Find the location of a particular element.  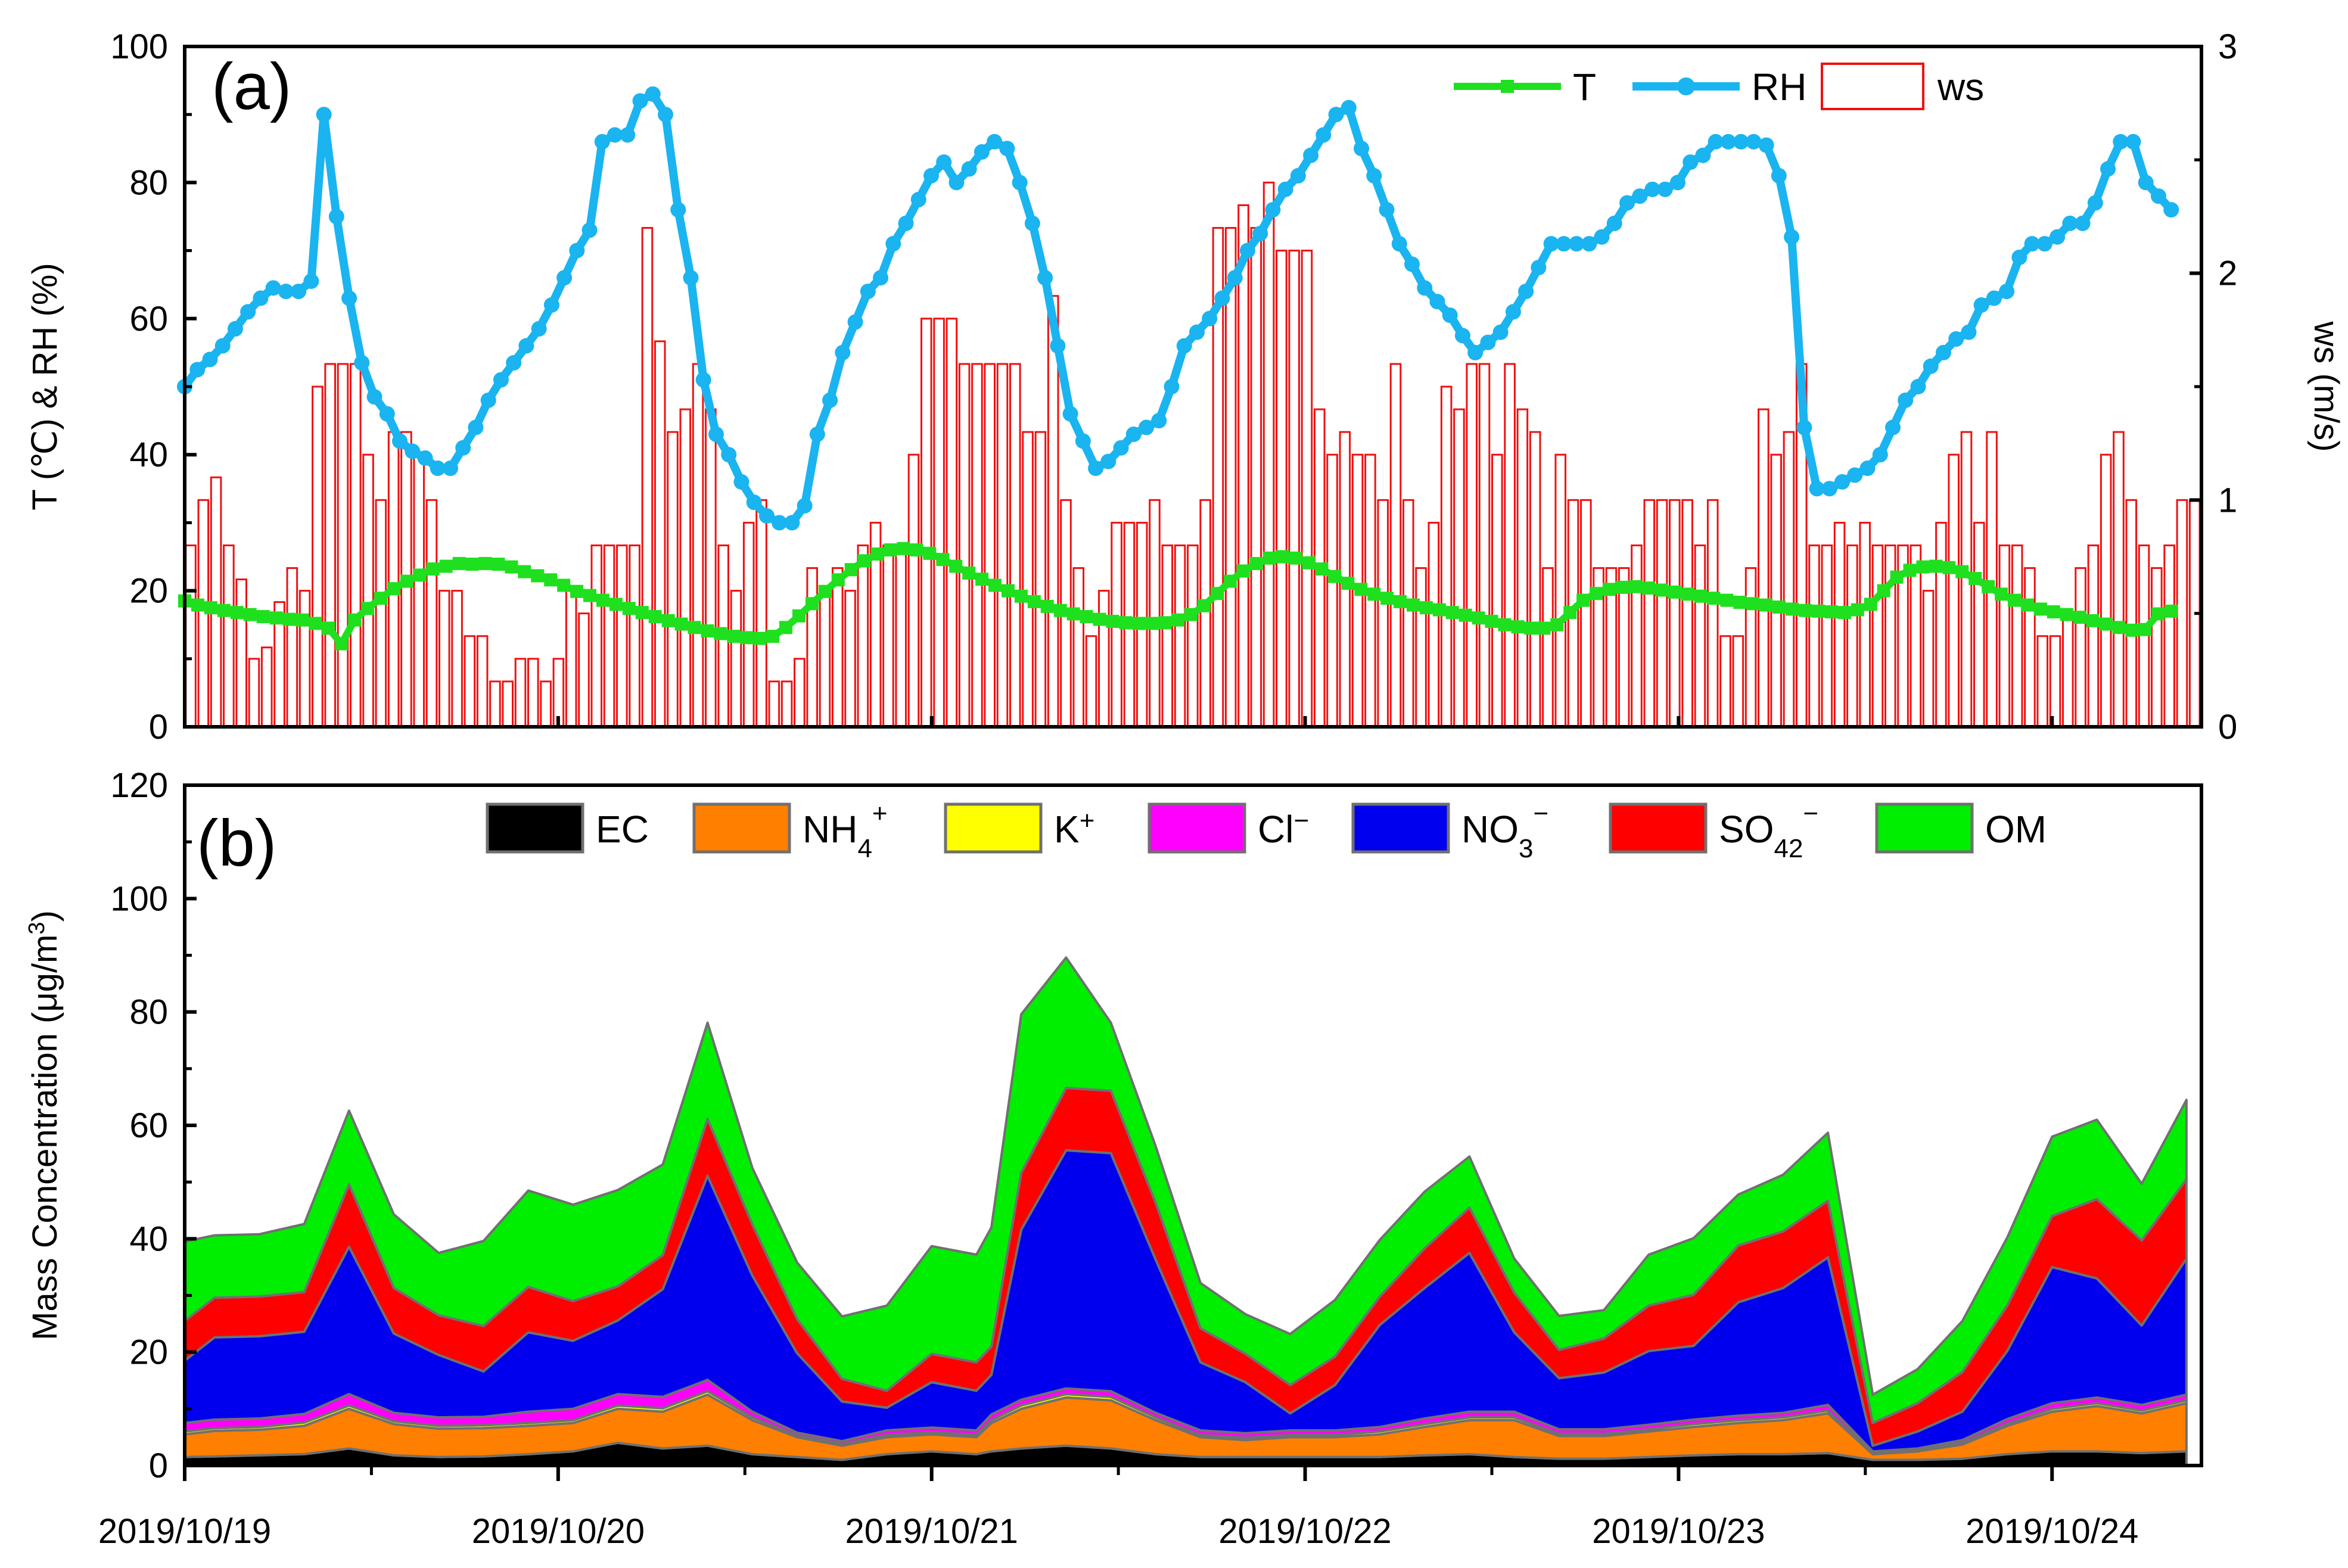

panel-a-right-axis-title: ws (m/s) is located at coordinates (2326, 386).